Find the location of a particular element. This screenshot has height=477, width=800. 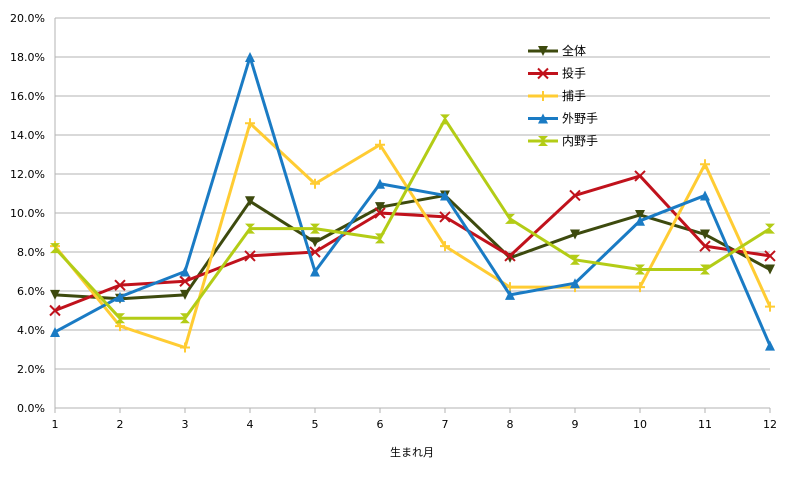

x-tick-label: 10 is located at coordinates (640, 424).